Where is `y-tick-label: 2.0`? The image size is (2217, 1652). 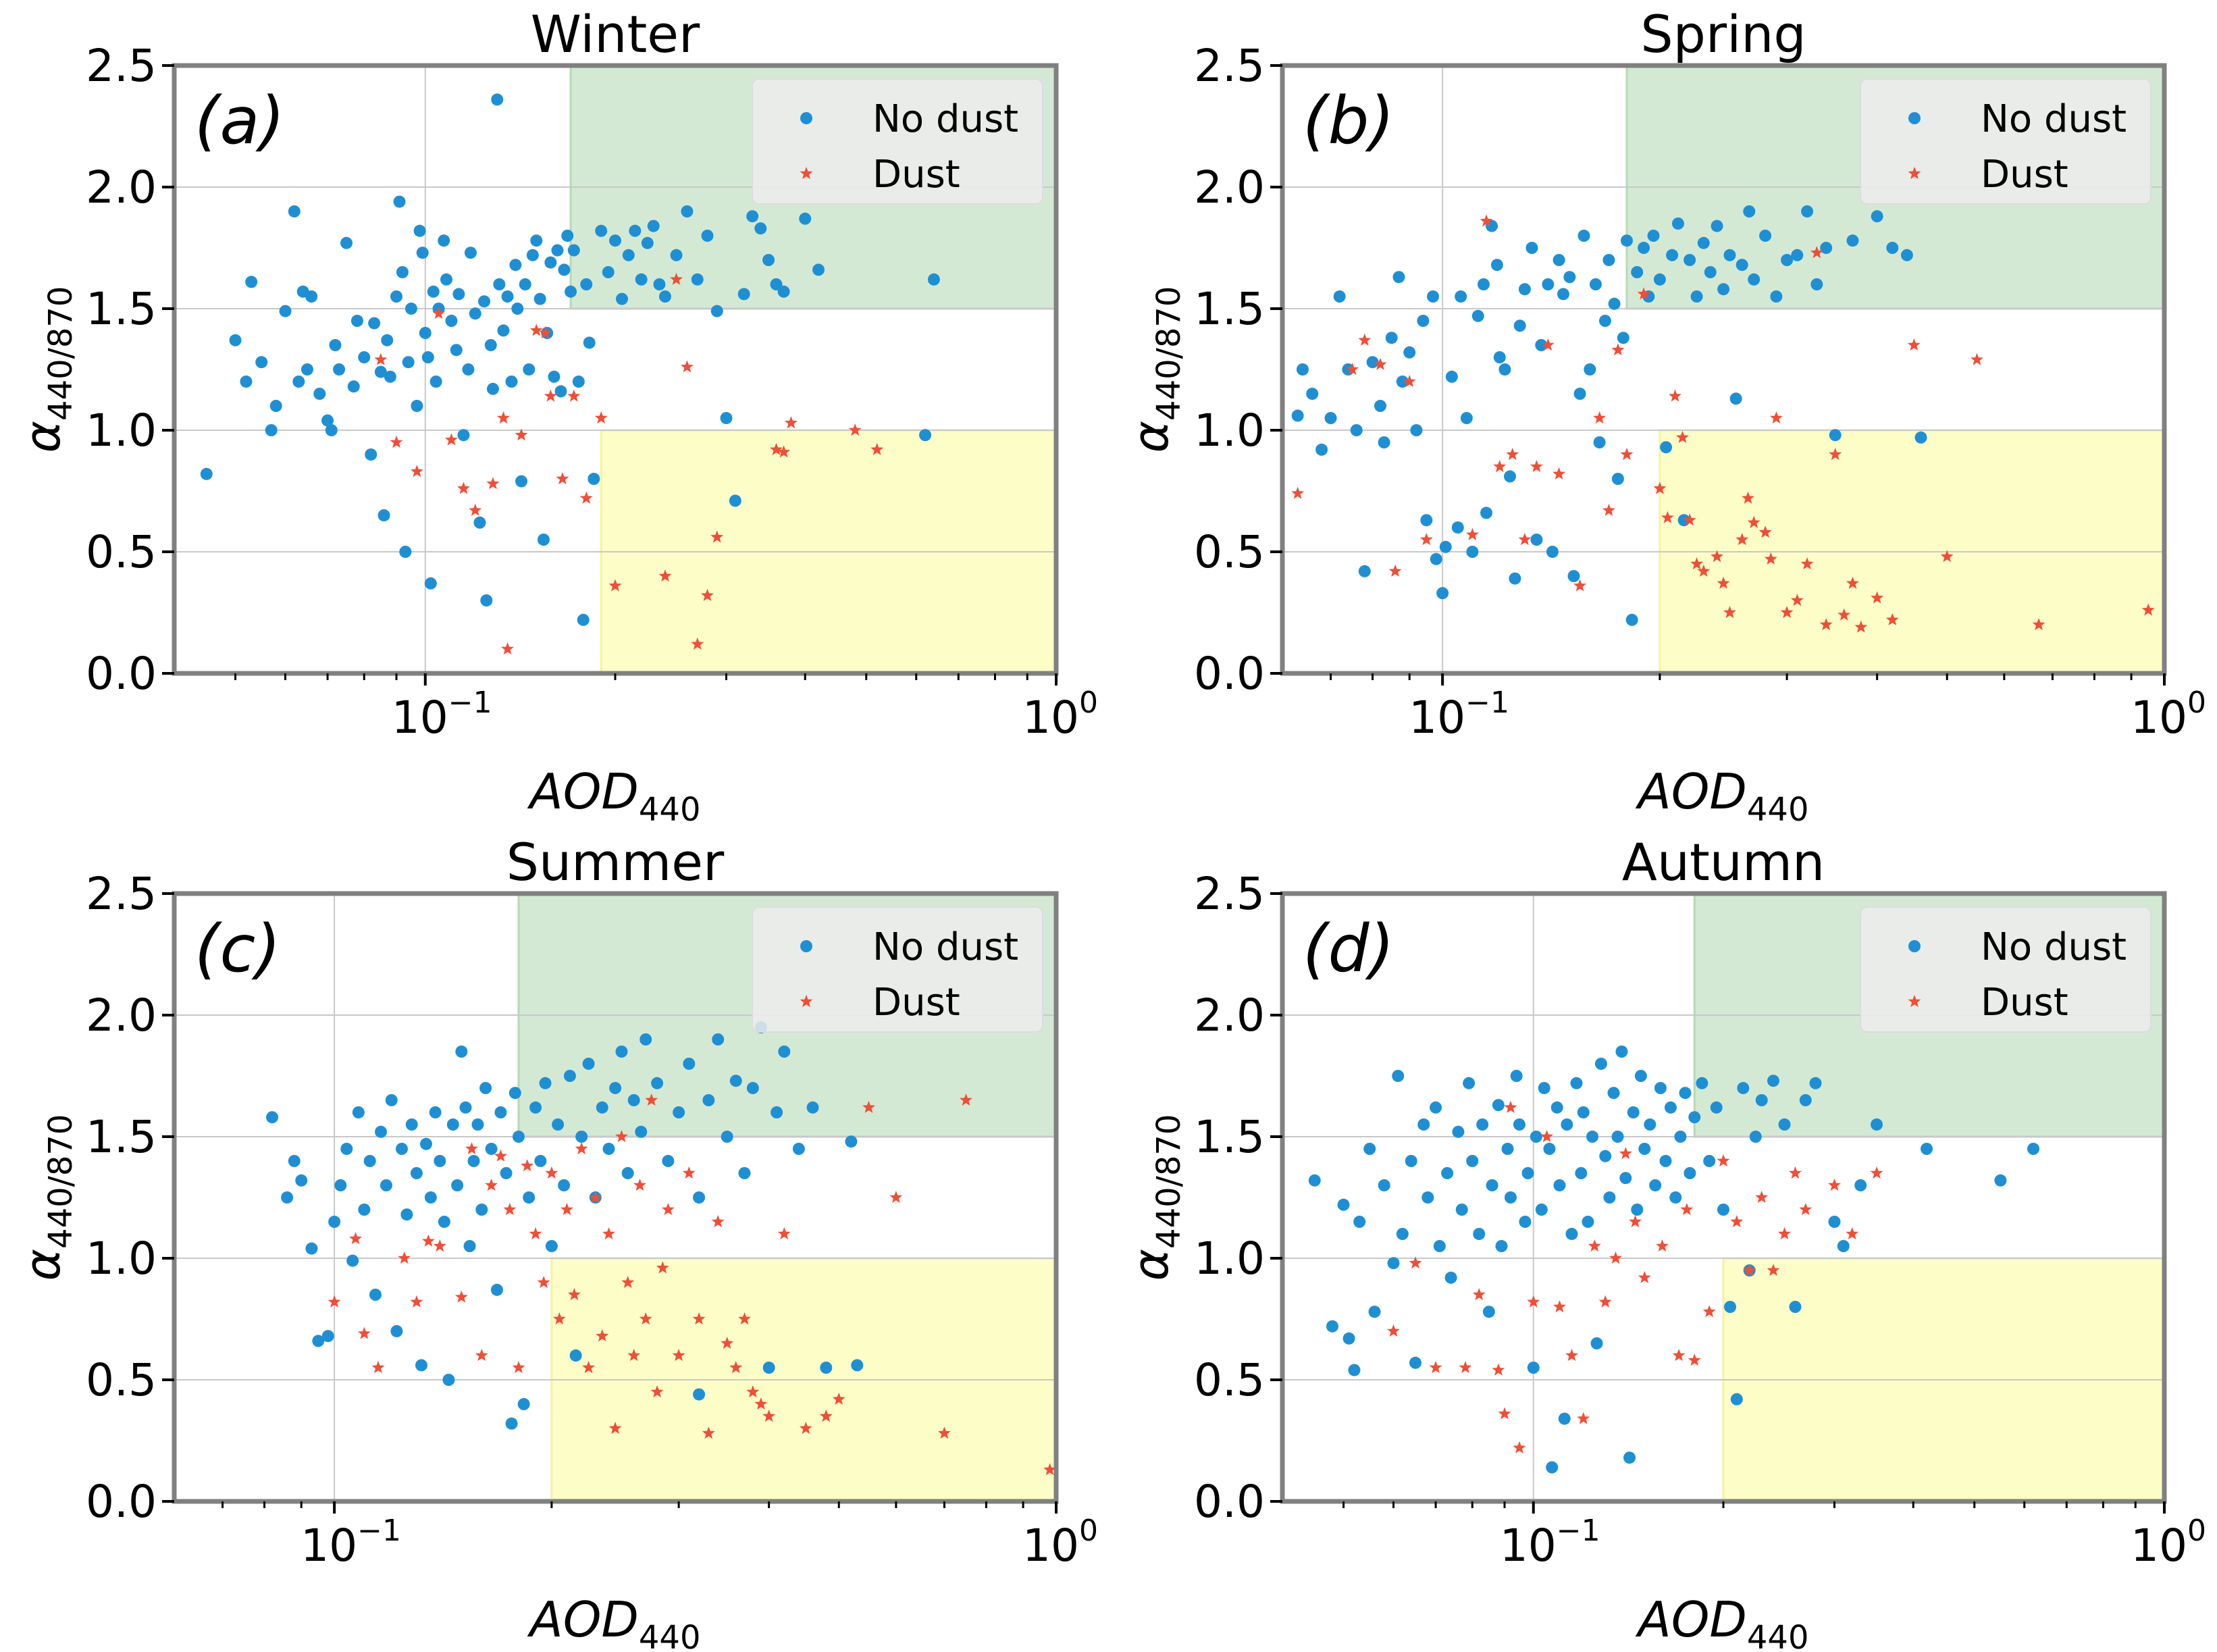
y-tick-label: 2.0 is located at coordinates (1229, 187).